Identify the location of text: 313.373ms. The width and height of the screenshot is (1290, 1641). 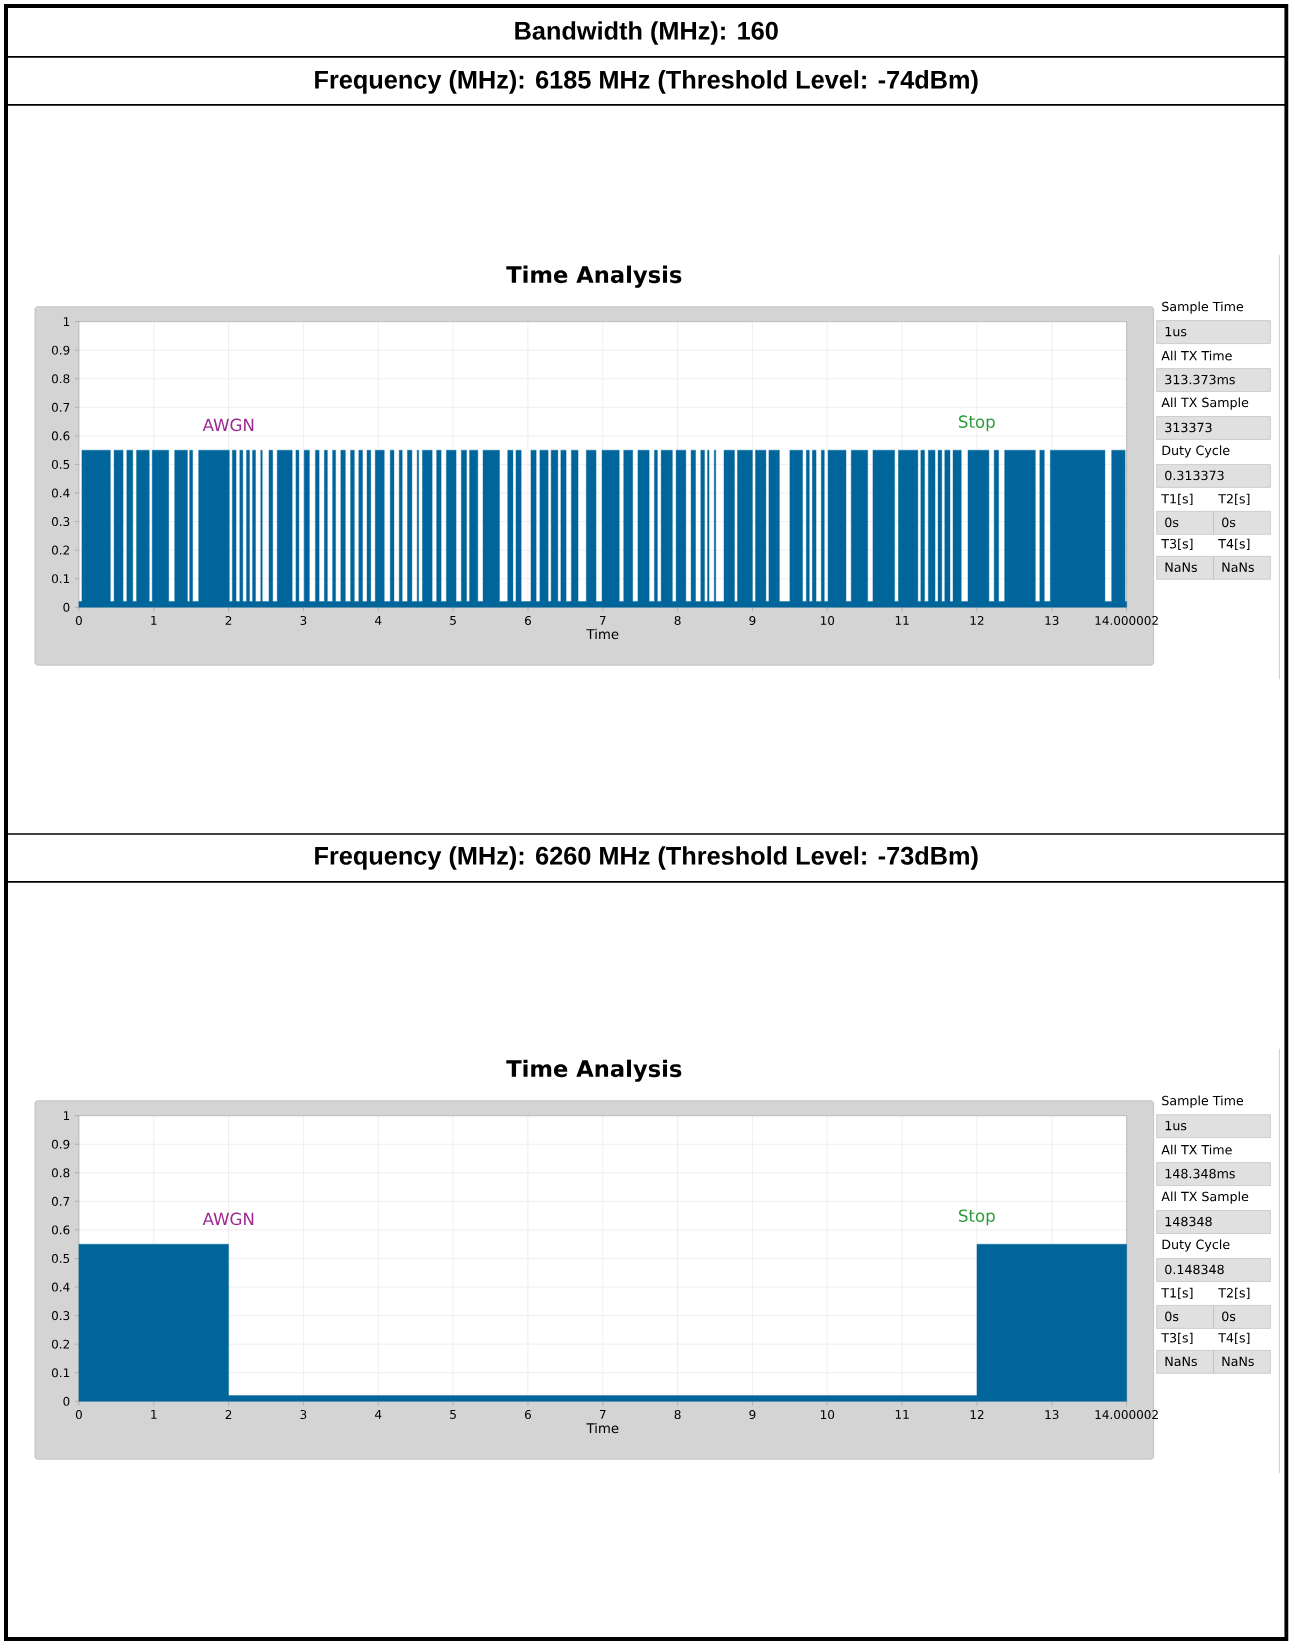
(1200, 379).